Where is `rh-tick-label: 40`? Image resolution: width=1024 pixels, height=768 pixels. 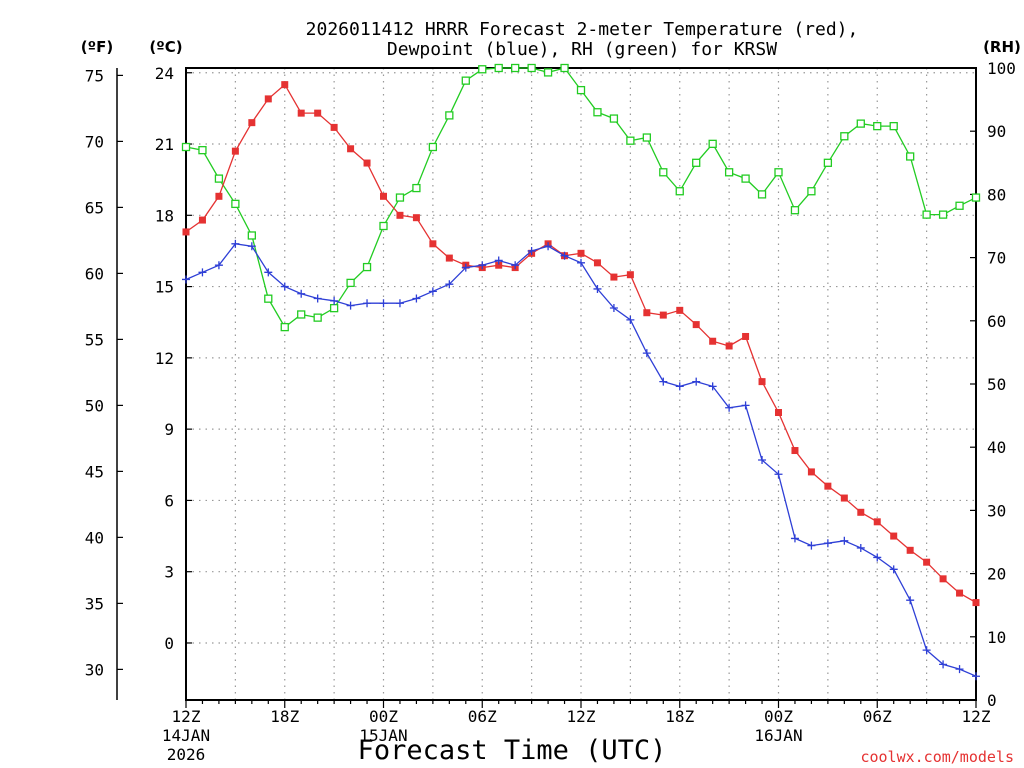
rh-tick-label: 40 is located at coordinates (996, 447).